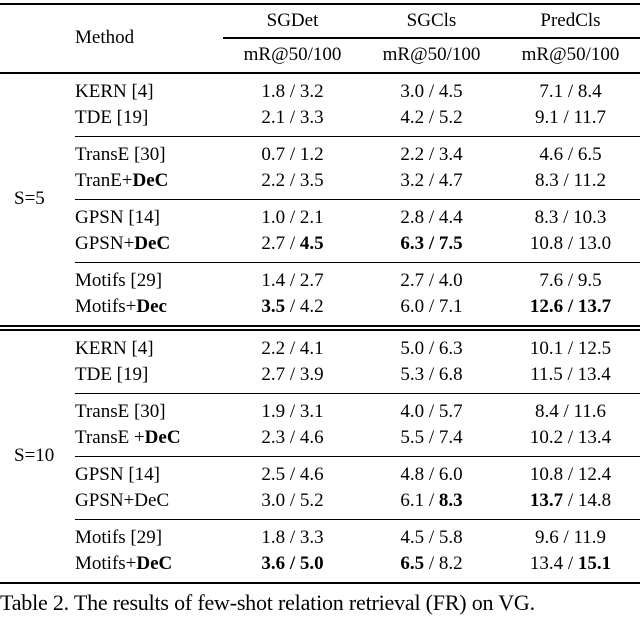 This screenshot has height=618, width=640. I want to click on score-cell: 3.0 / 4.5, so click(431, 91).